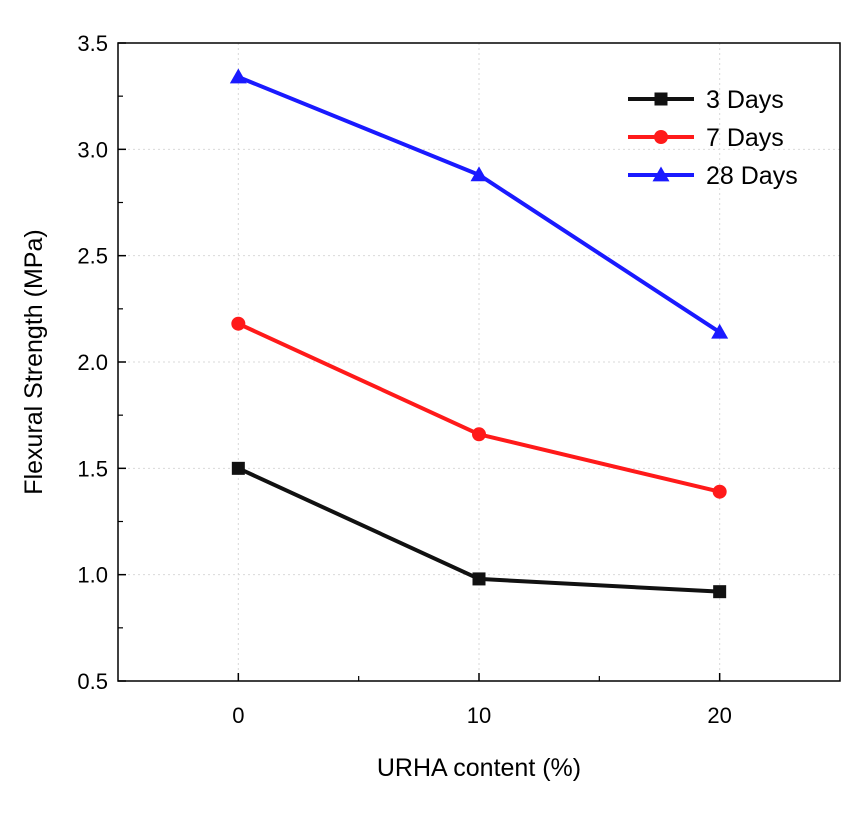 This screenshot has width=863, height=827. What do you see at coordinates (479, 407) in the screenshot?
I see `series-7-days` at bounding box center [479, 407].